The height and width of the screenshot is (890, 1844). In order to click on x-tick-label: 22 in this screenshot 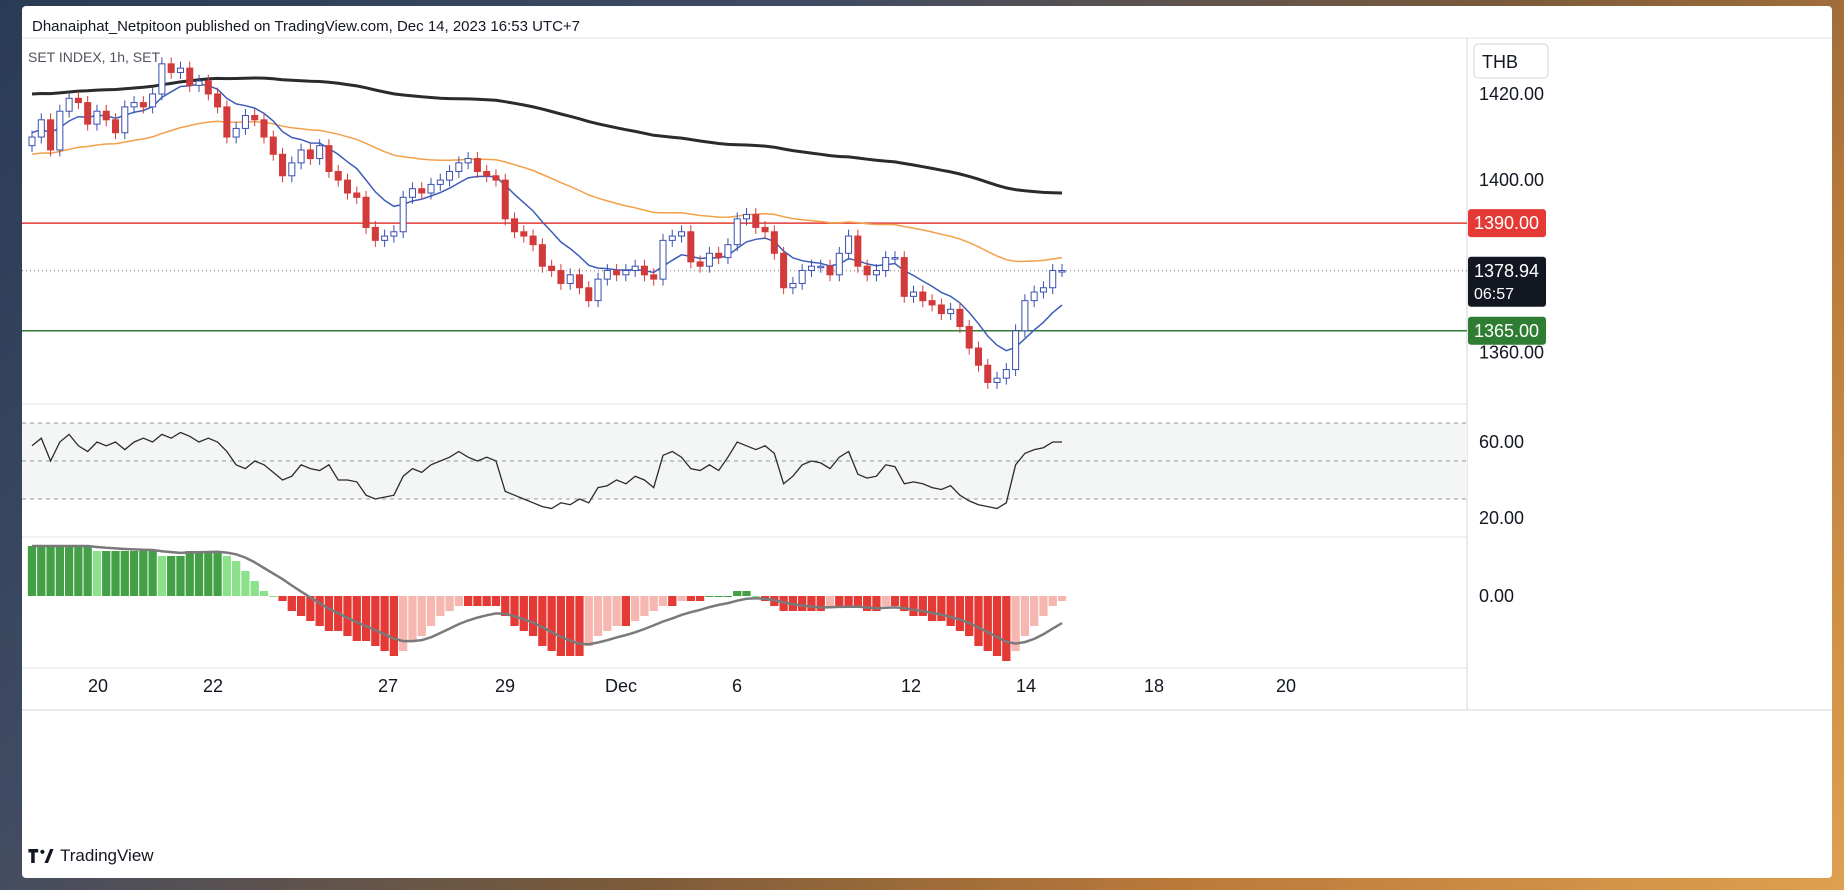, I will do `click(213, 686)`.